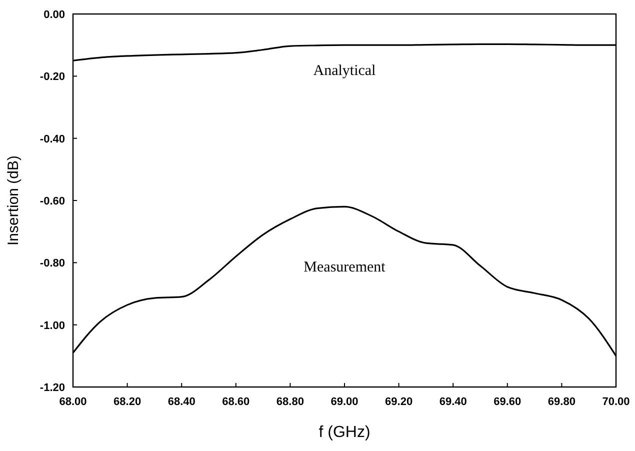  What do you see at coordinates (290, 402) in the screenshot?
I see `x-tick-label: 68.80` at bounding box center [290, 402].